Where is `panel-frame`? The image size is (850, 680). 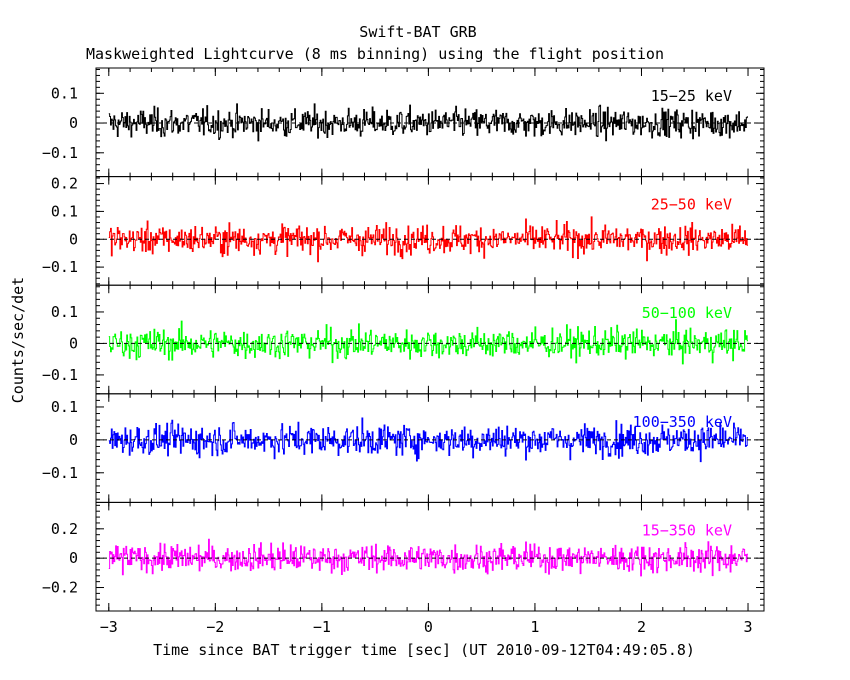 panel-frame is located at coordinates (430, 556).